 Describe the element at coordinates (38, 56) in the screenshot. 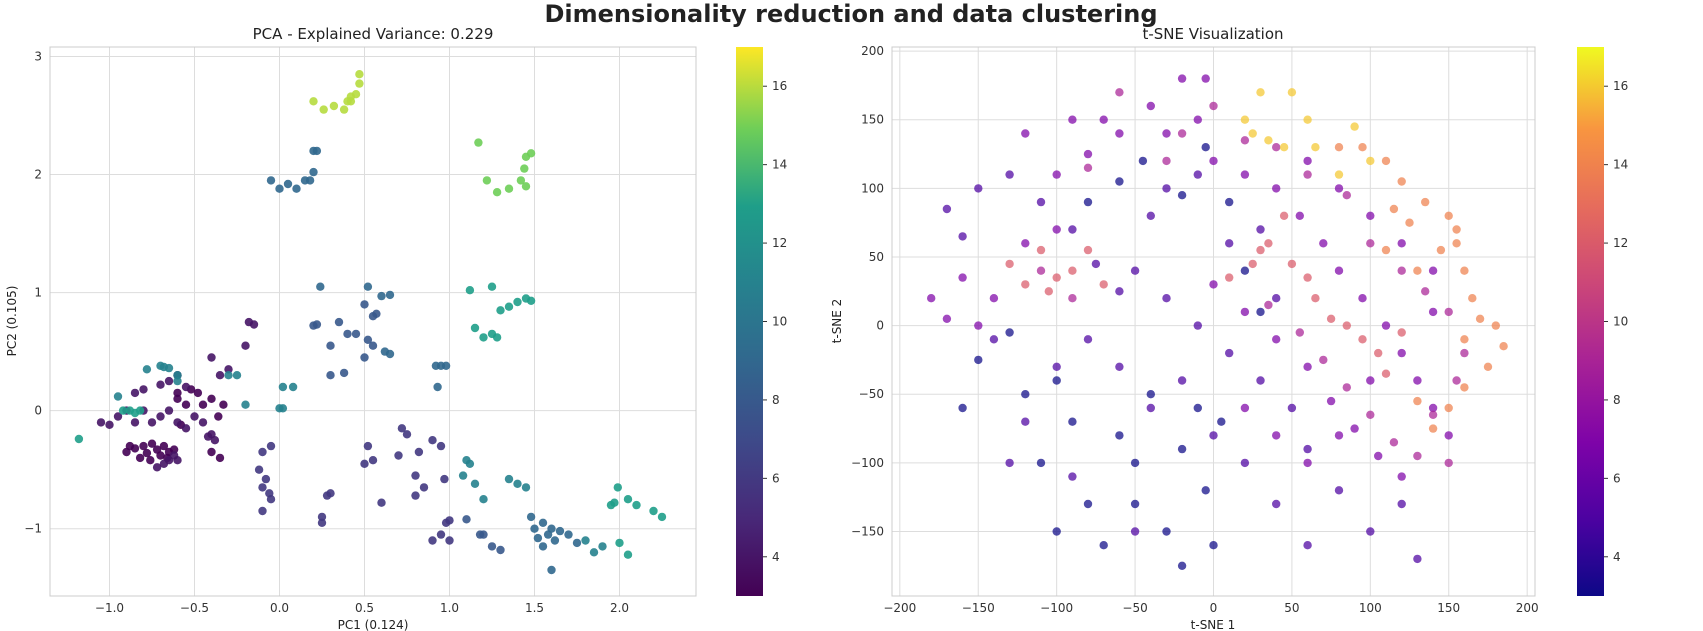

I see `pca-y-tick-label: 3` at that location.